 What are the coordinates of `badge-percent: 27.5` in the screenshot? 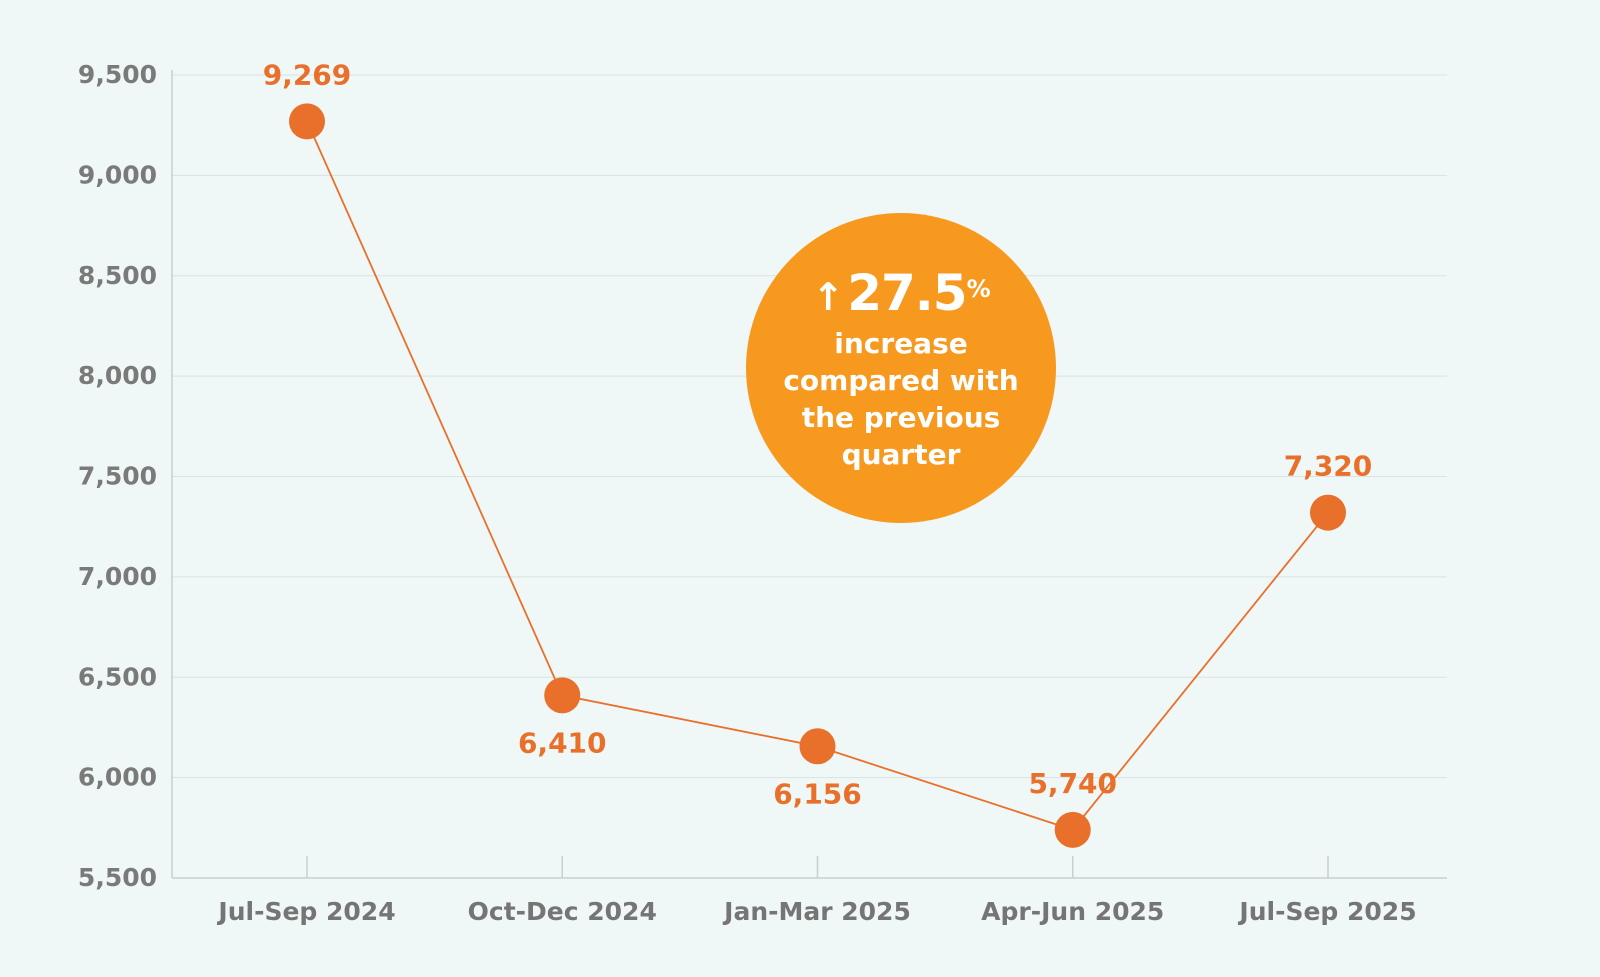 It's located at (907, 293).